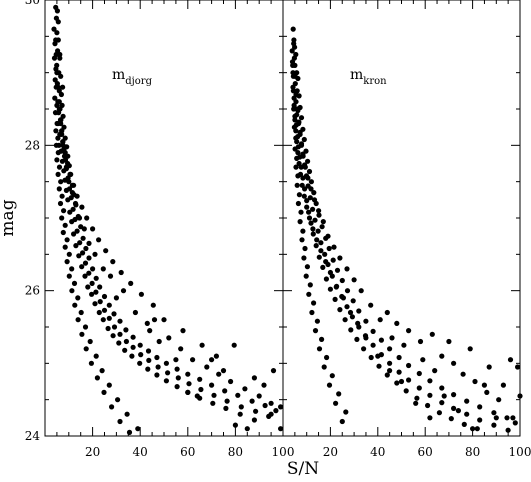 The height and width of the screenshot is (482, 531). Describe the element at coordinates (375, 81) in the screenshot. I see `panel-kron-label-sub: kron` at that location.